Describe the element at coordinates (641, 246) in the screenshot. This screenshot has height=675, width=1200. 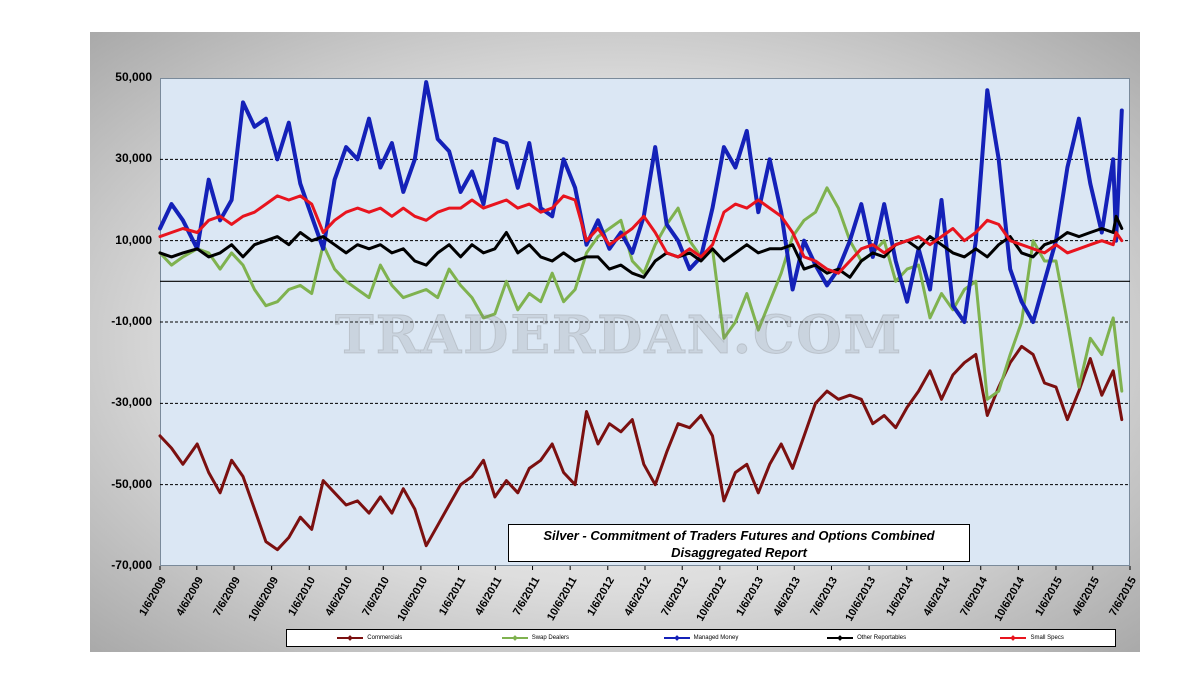
I see `series-line-other-reportables` at that location.